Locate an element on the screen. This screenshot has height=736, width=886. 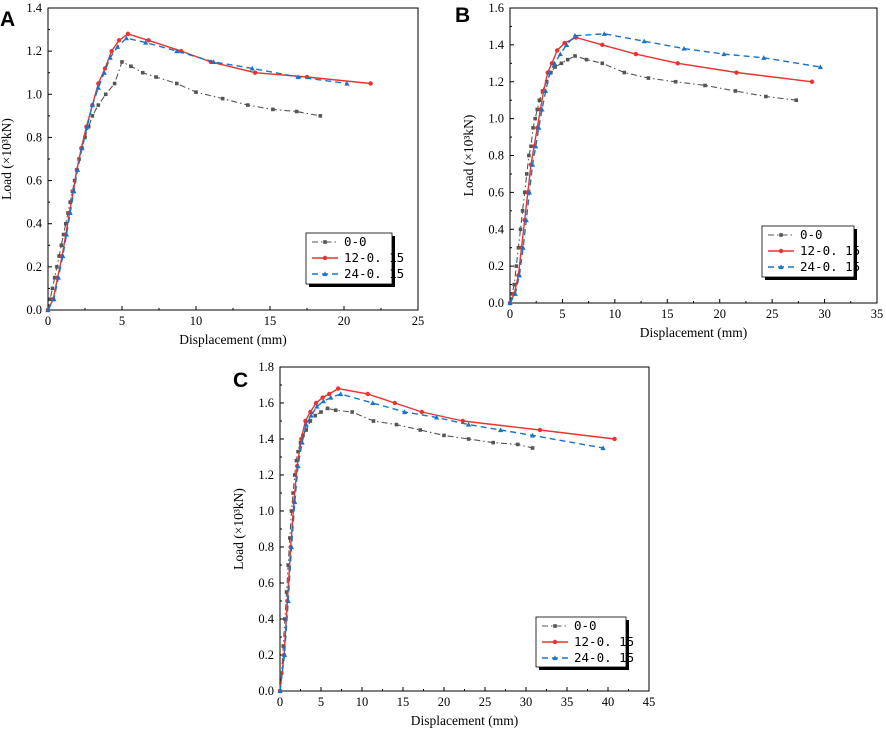
y-axis-title-a: Load (×10³kN) is located at coordinates (7, 159).